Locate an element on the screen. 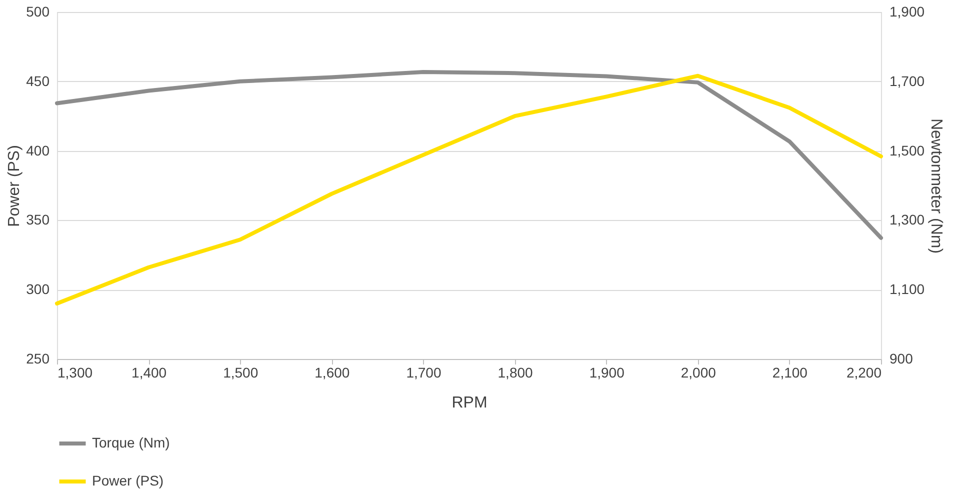 This screenshot has height=502, width=957. x-tick-label: 1,600 is located at coordinates (332, 372).